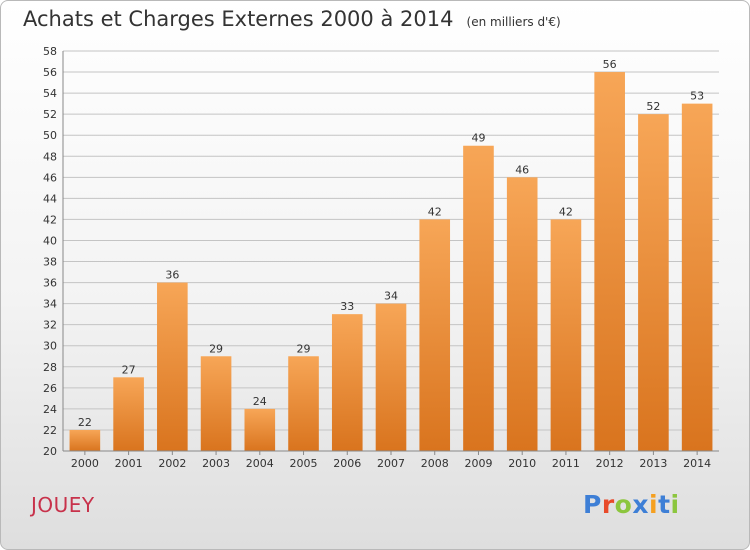 This screenshot has width=750, height=550. Describe the element at coordinates (50, 430) in the screenshot. I see `y-tick-label: 22` at that location.